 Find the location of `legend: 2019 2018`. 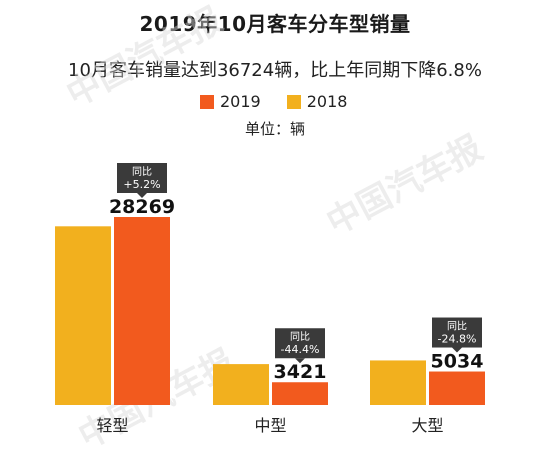

legend: 2019 2018 is located at coordinates (273, 101).